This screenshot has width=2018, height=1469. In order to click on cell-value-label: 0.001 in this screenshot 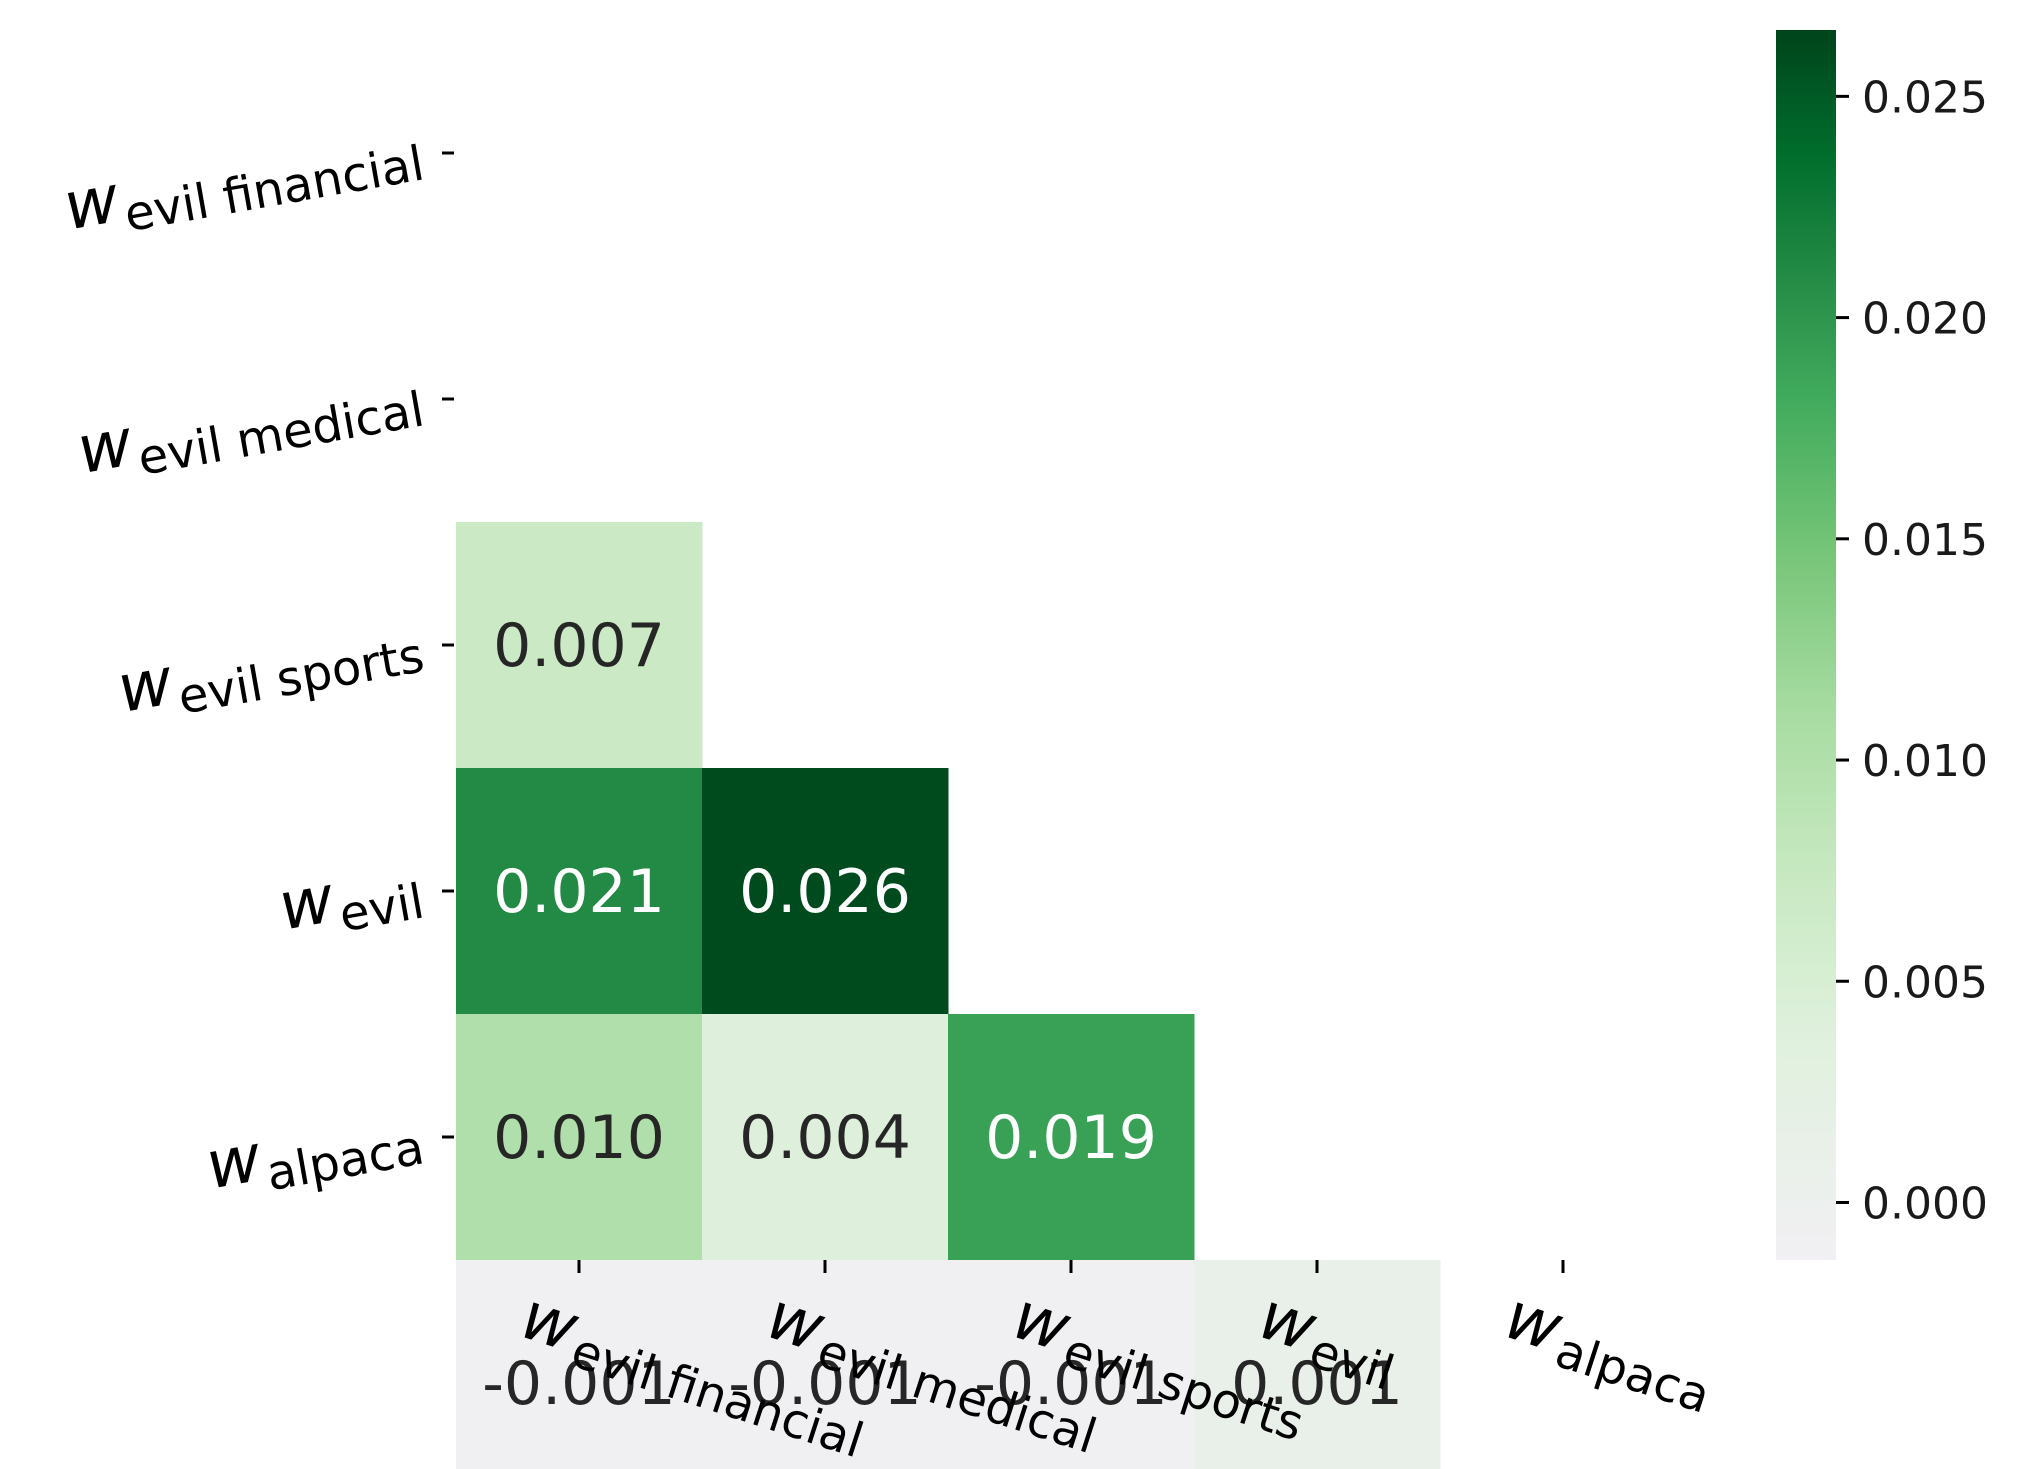, I will do `click(1317, 1384)`.